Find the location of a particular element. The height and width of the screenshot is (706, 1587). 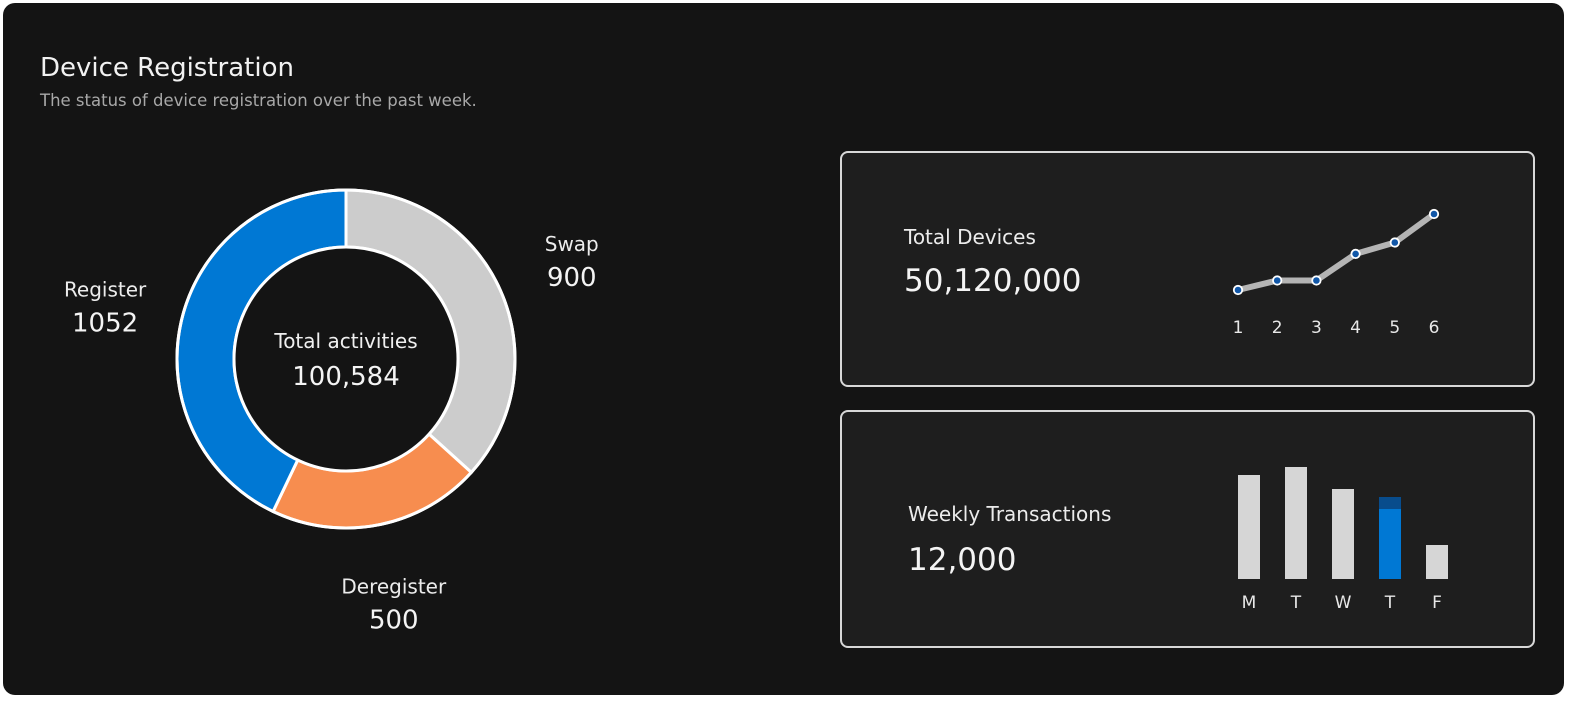

line-x-tick-2: 2 is located at coordinates (1277, 328).